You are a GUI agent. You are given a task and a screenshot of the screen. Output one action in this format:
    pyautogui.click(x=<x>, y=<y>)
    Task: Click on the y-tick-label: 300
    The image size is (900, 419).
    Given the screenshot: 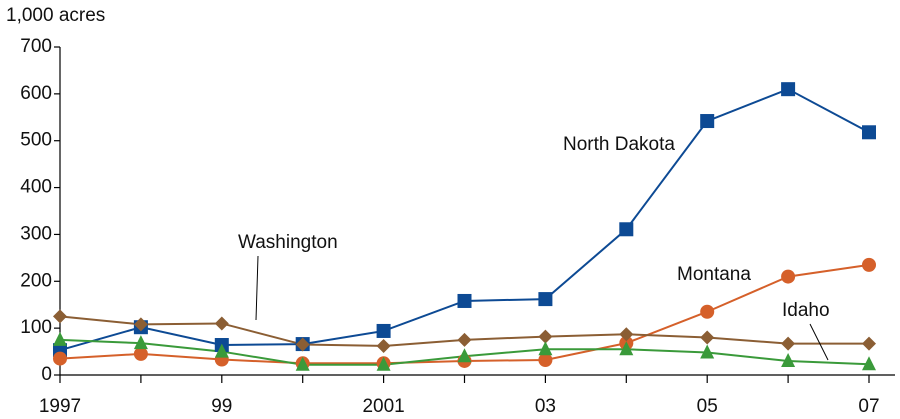 What is the action you would take?
    pyautogui.click(x=36, y=233)
    